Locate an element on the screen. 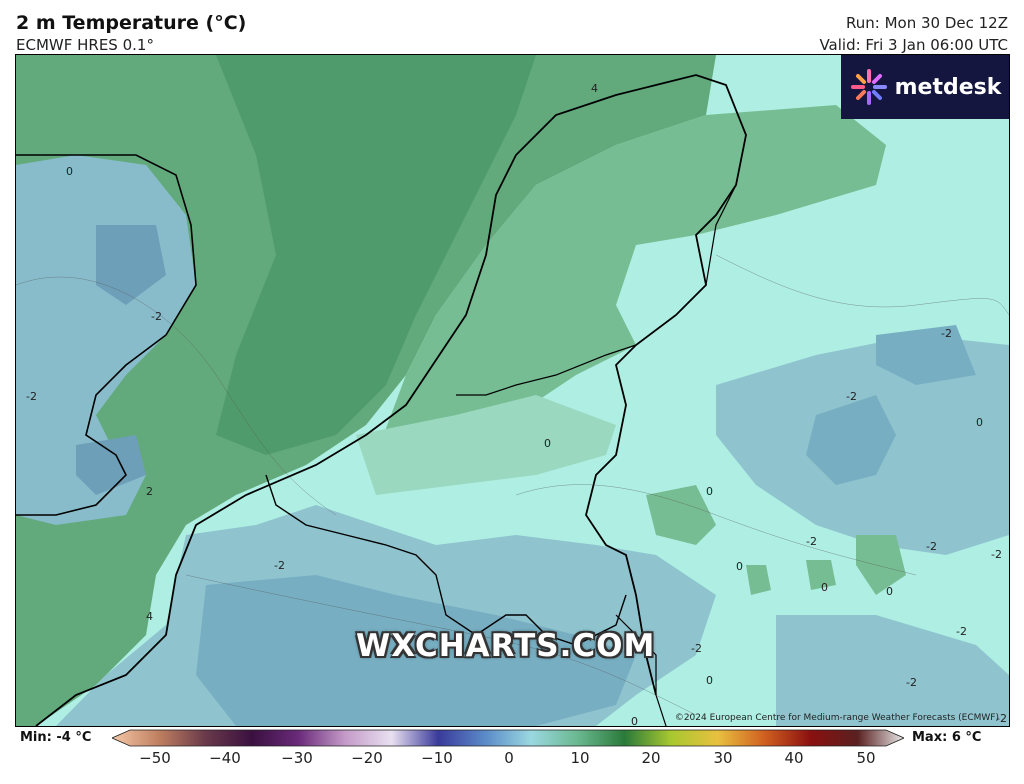  metdesk-sparkle-icon is located at coordinates (868, 87).